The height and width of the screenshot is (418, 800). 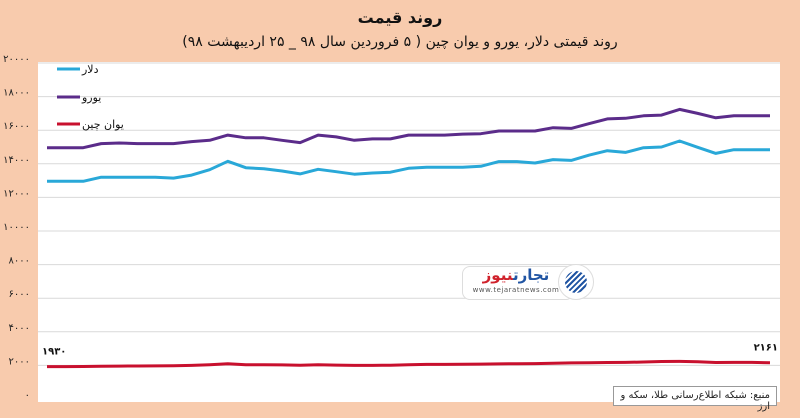 What do you see at coordinates (695, 399) in the screenshot?
I see `source-note: منبع: شبکه اطلاع‌رسانی طلا، سکه و ارز` at bounding box center [695, 399].